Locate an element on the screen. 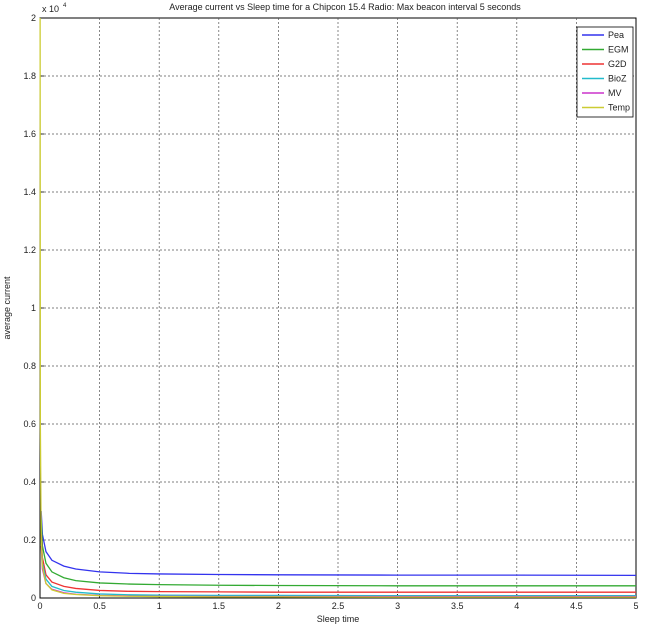 The width and height of the screenshot is (651, 631). x-tick-label: 4 is located at coordinates (516, 606).